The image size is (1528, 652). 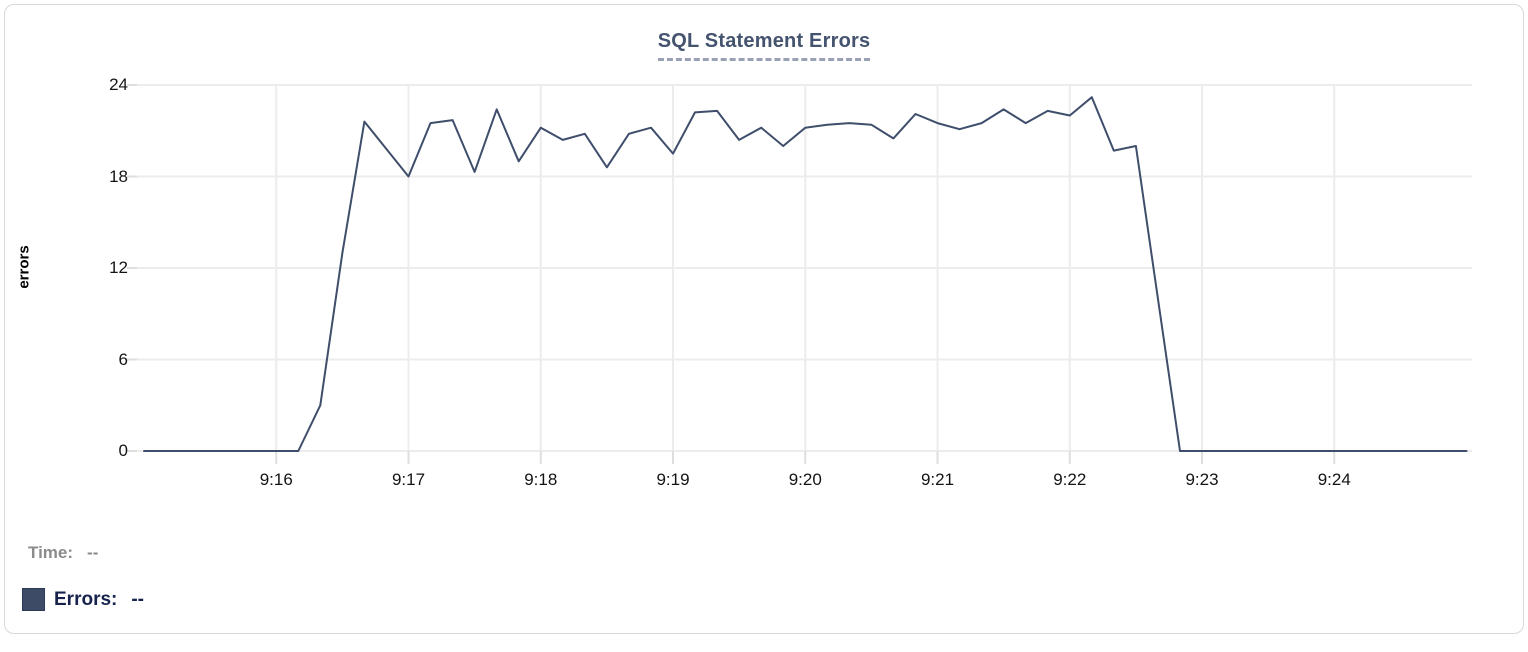 What do you see at coordinates (51, 552) in the screenshot?
I see `legend-time-label: Time:` at bounding box center [51, 552].